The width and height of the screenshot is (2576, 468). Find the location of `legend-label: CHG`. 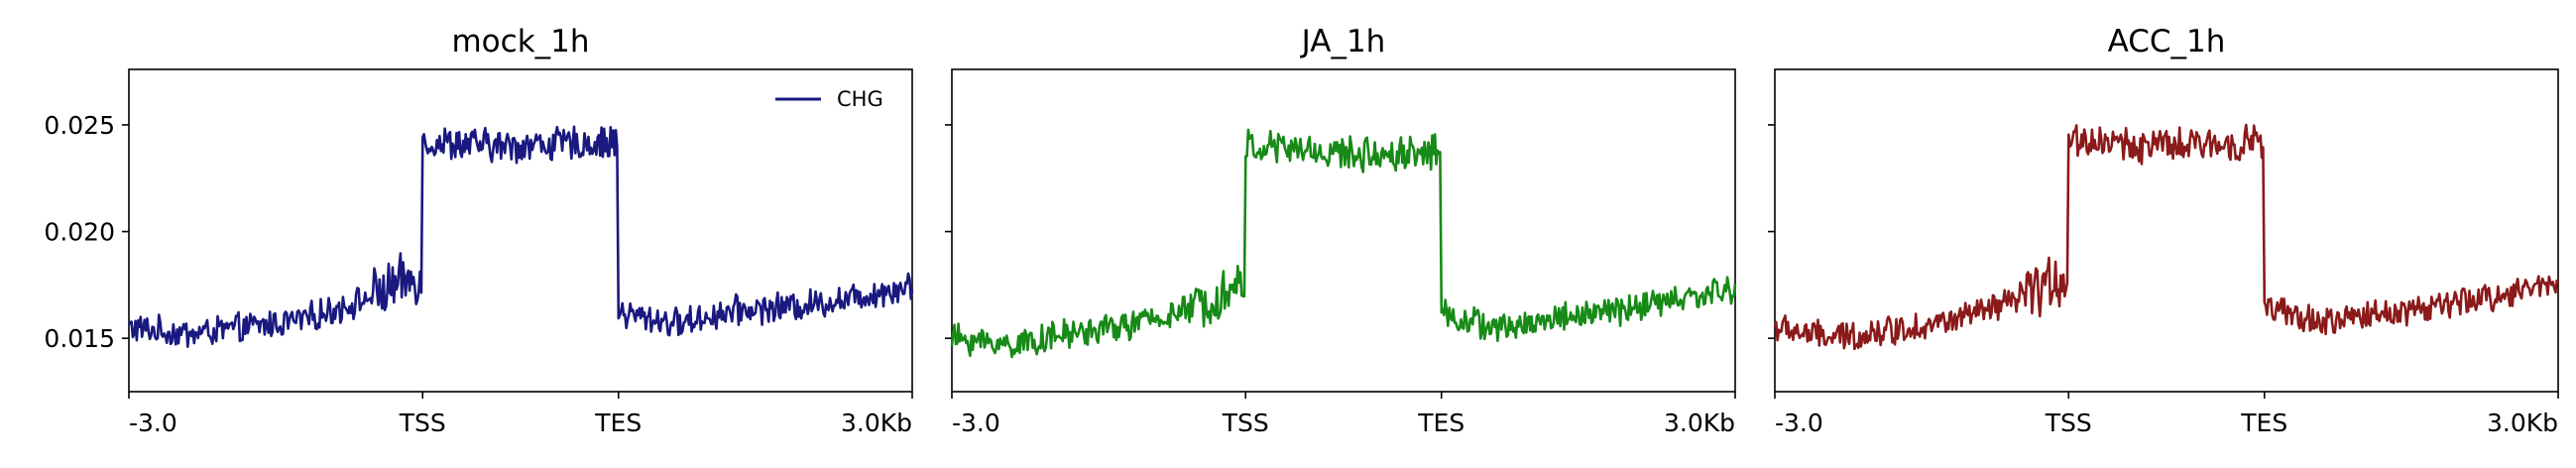

legend-label: CHG is located at coordinates (860, 99).